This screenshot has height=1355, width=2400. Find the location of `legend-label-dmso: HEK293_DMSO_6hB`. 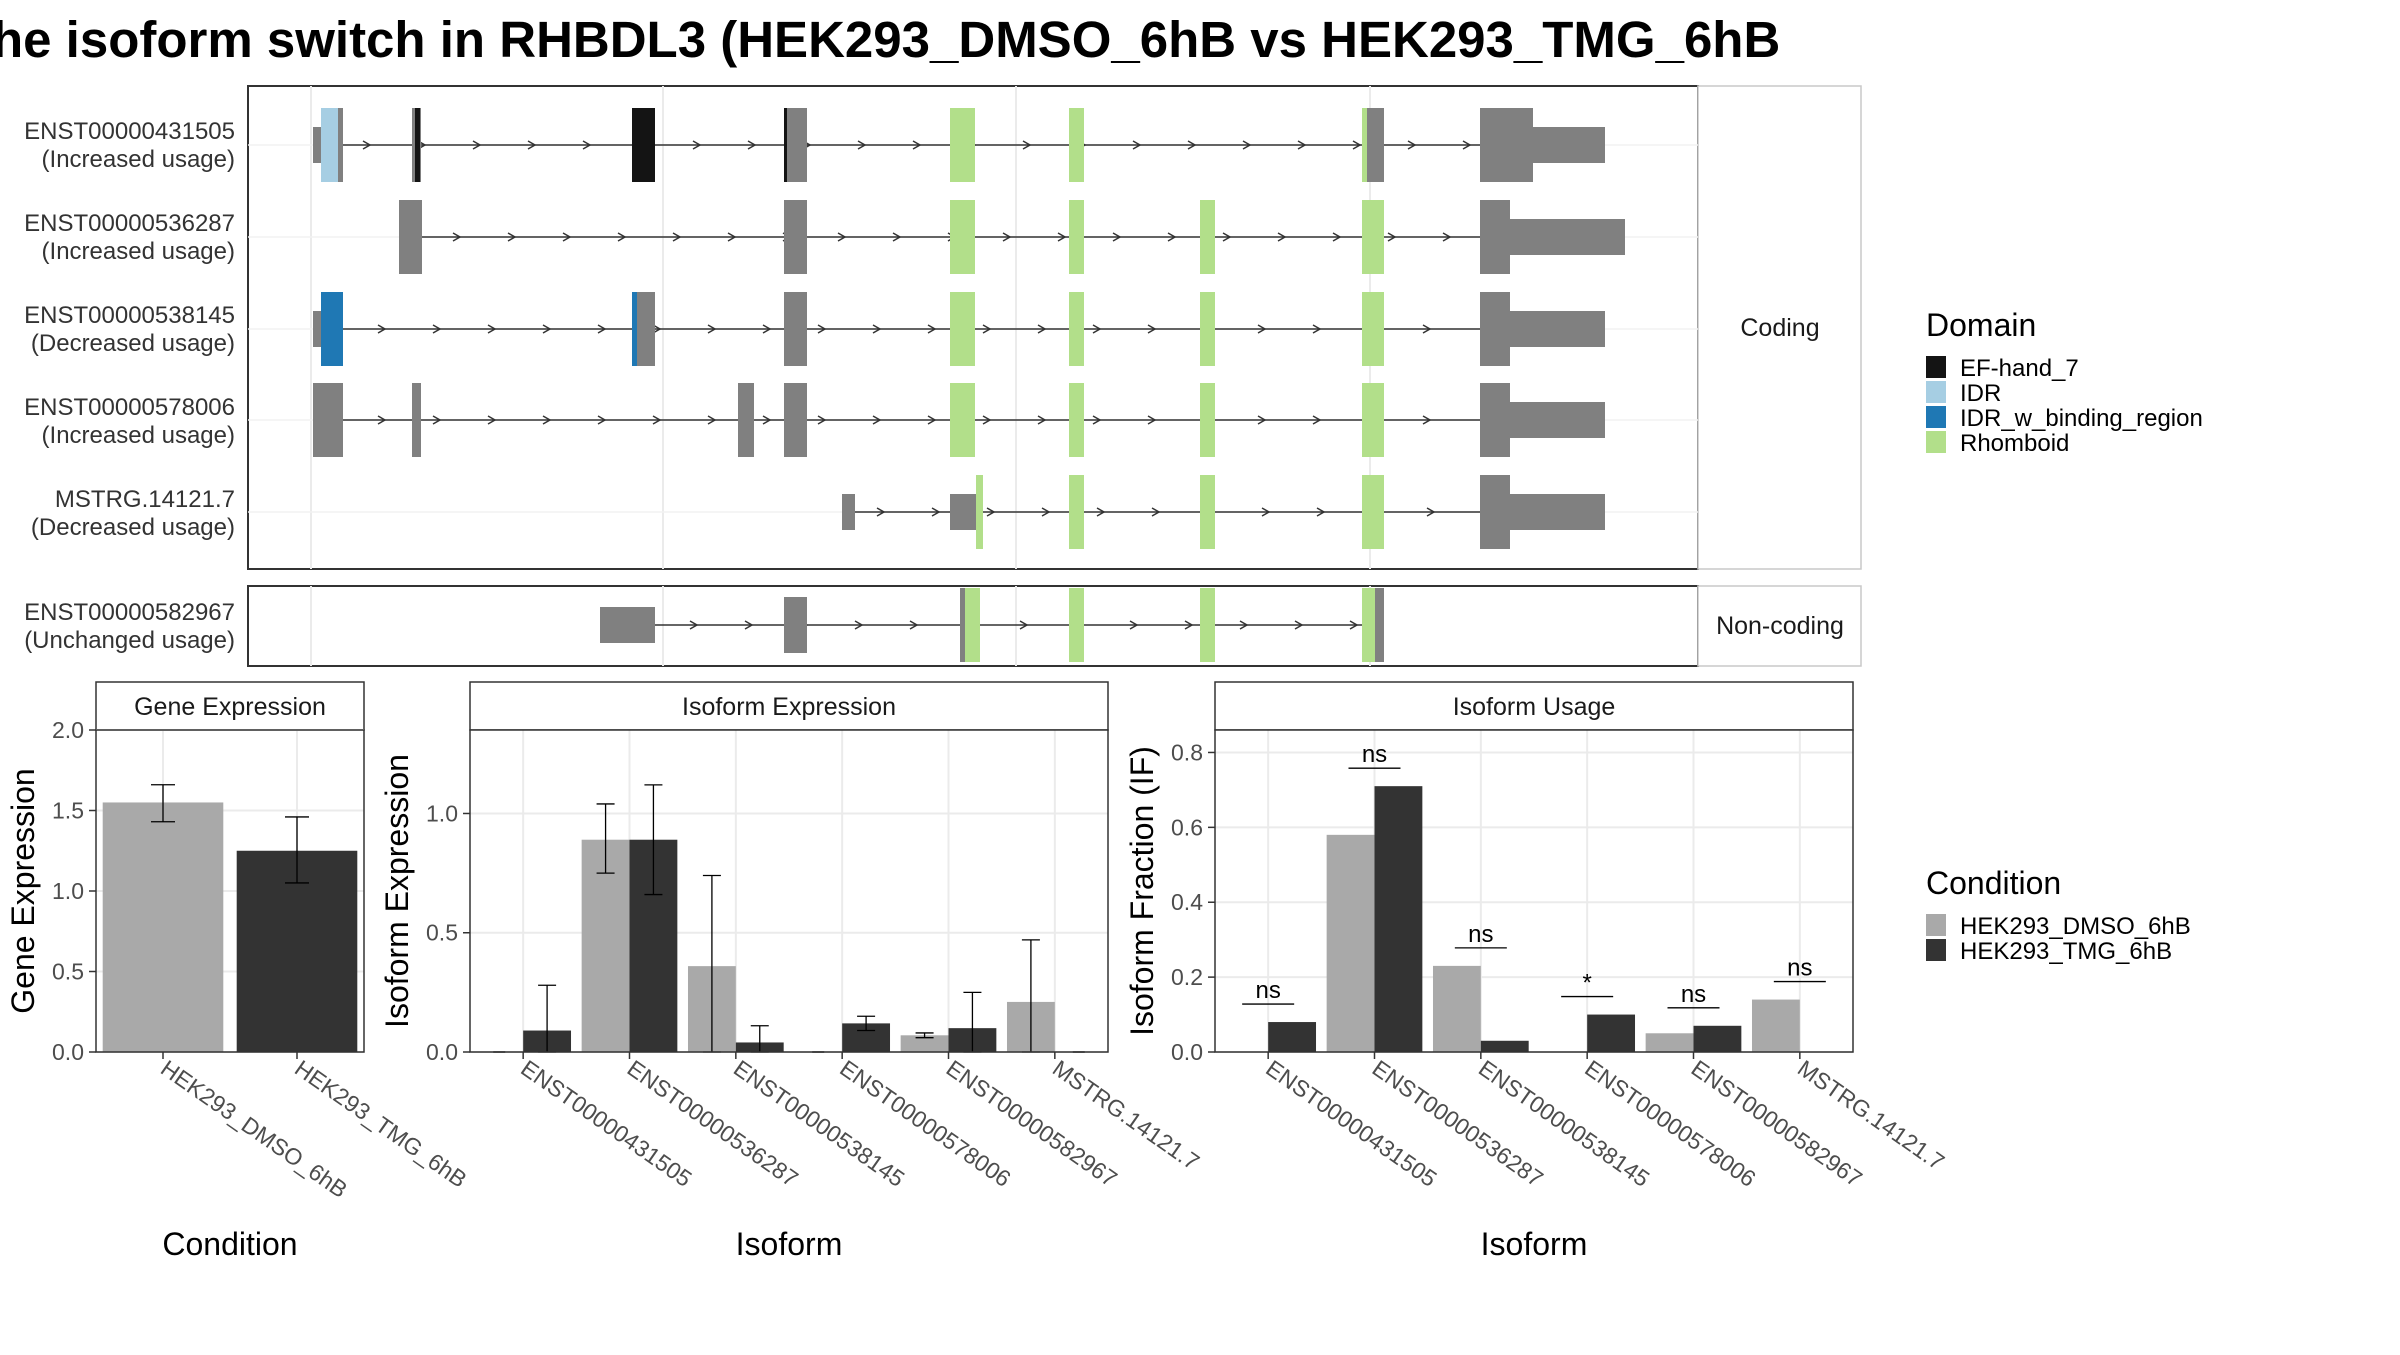

legend-label-dmso: HEK293_DMSO_6hB is located at coordinates (2075, 926).